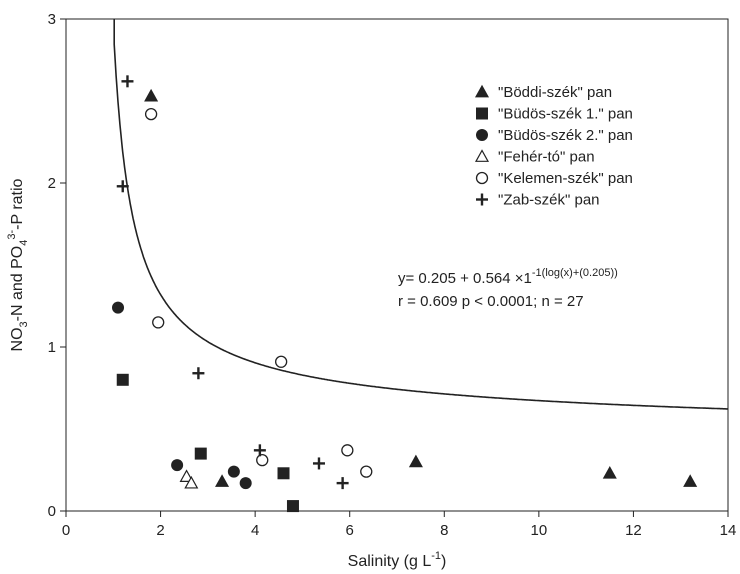  What do you see at coordinates (52, 183) in the screenshot?
I see `y-tick-label: 2` at bounding box center [52, 183].